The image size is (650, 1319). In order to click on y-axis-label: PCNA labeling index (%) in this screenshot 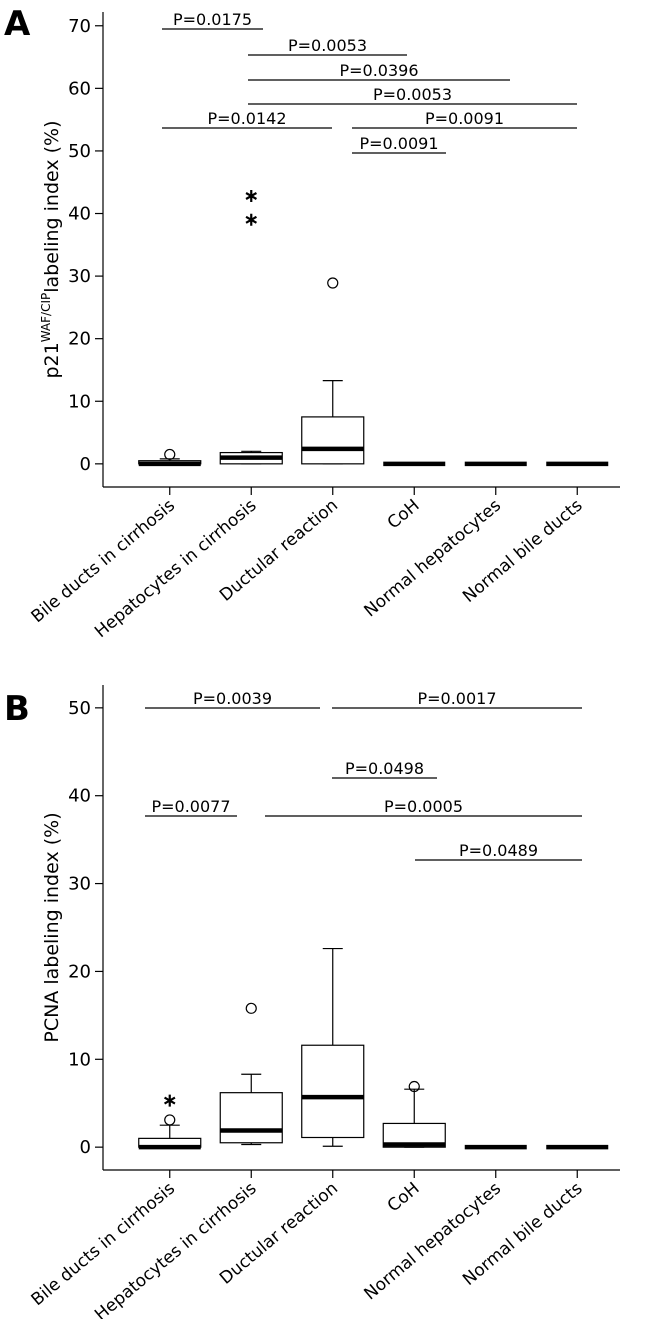, I will do `click(52, 927)`.